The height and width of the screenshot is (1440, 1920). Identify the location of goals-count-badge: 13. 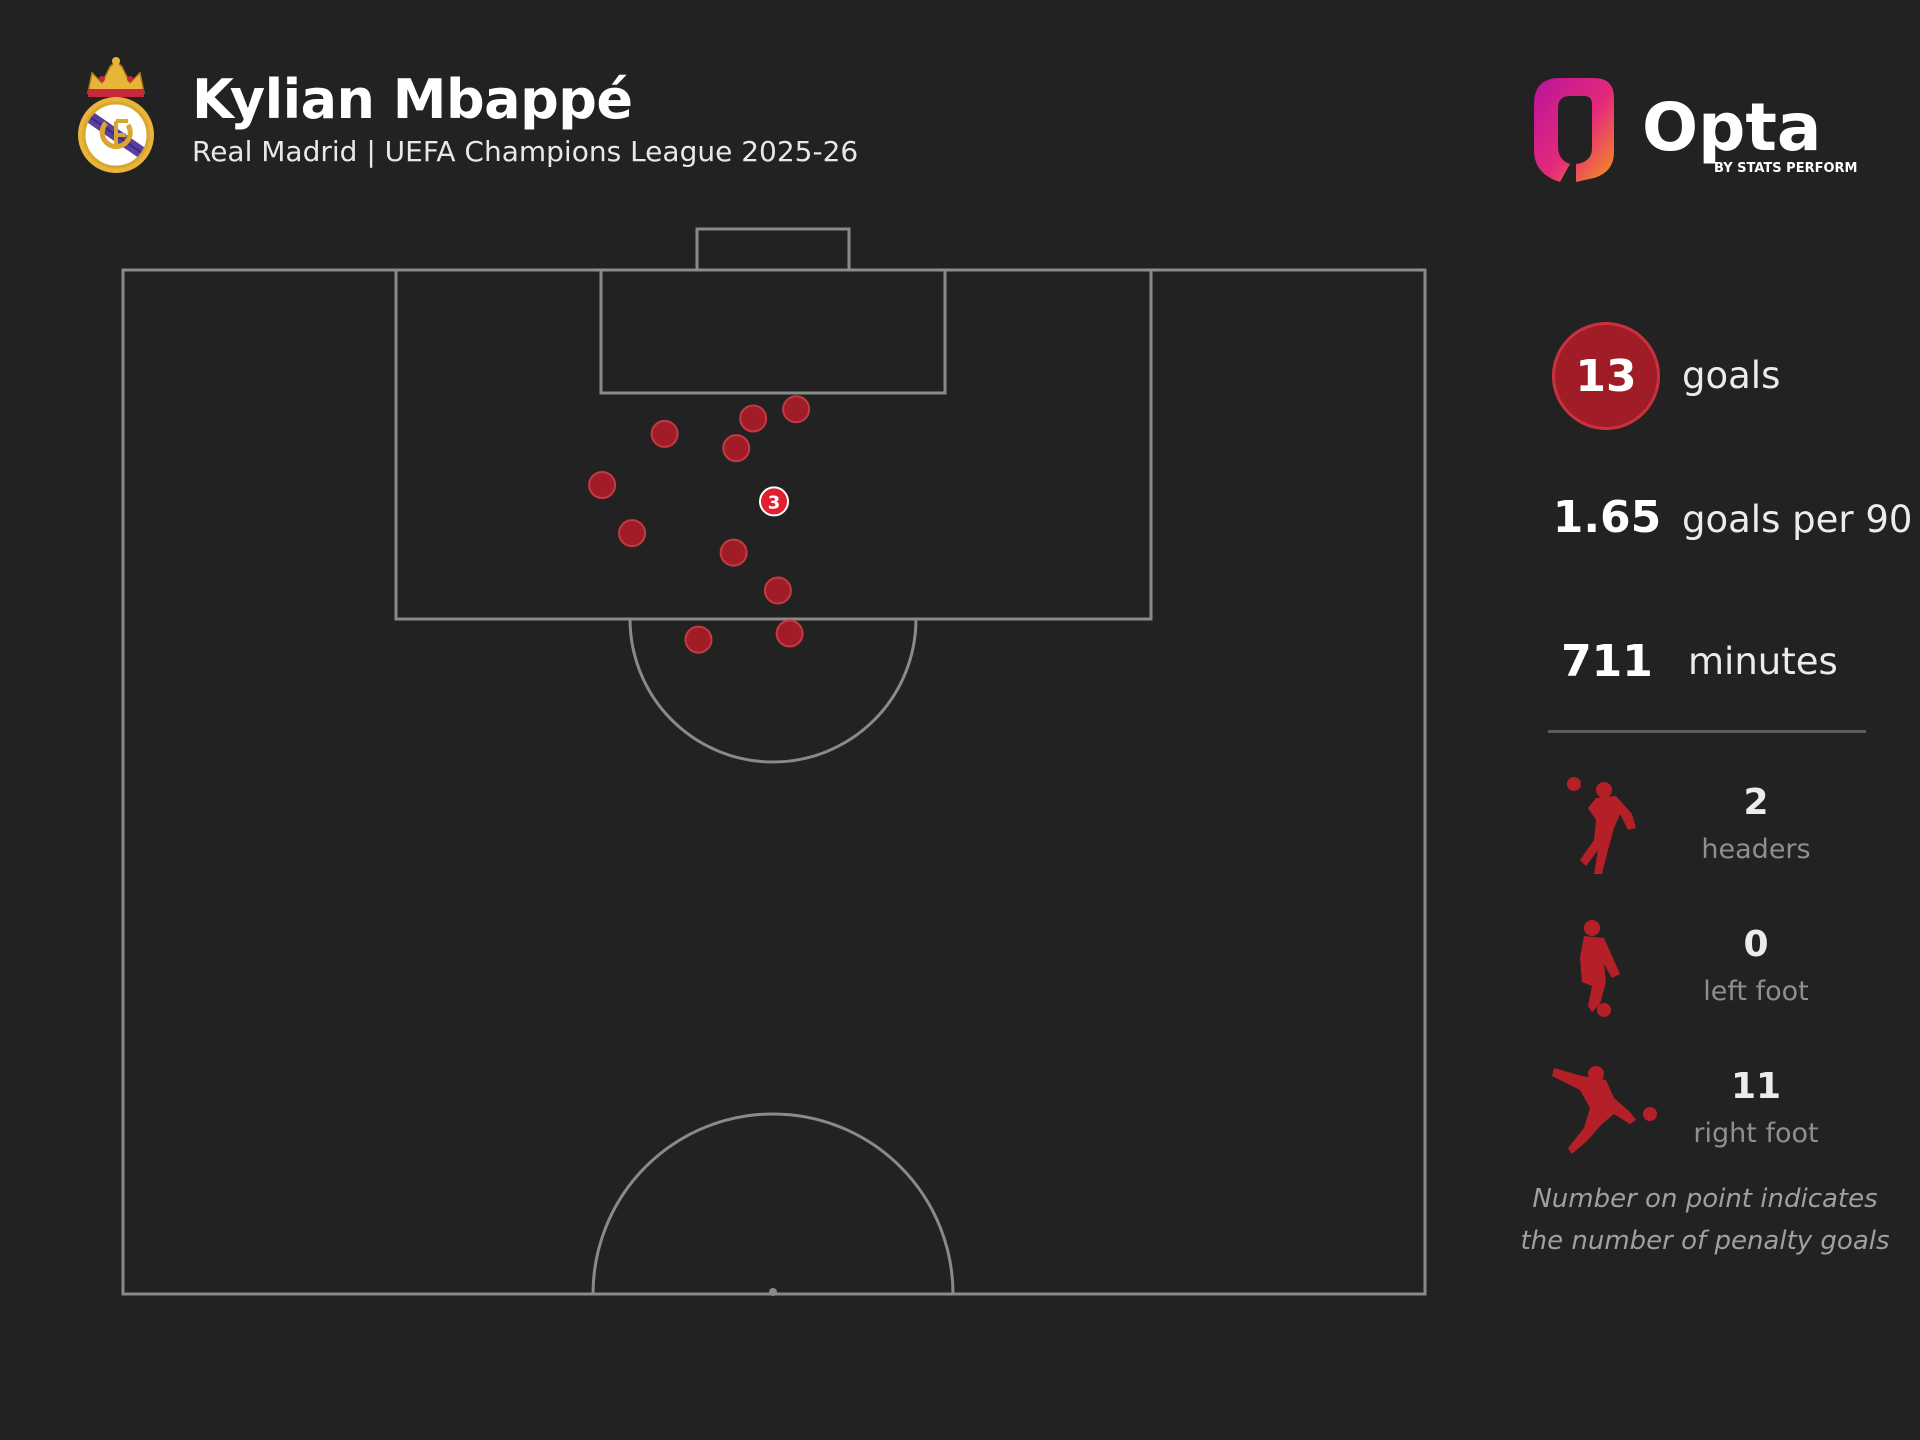
(1606, 376).